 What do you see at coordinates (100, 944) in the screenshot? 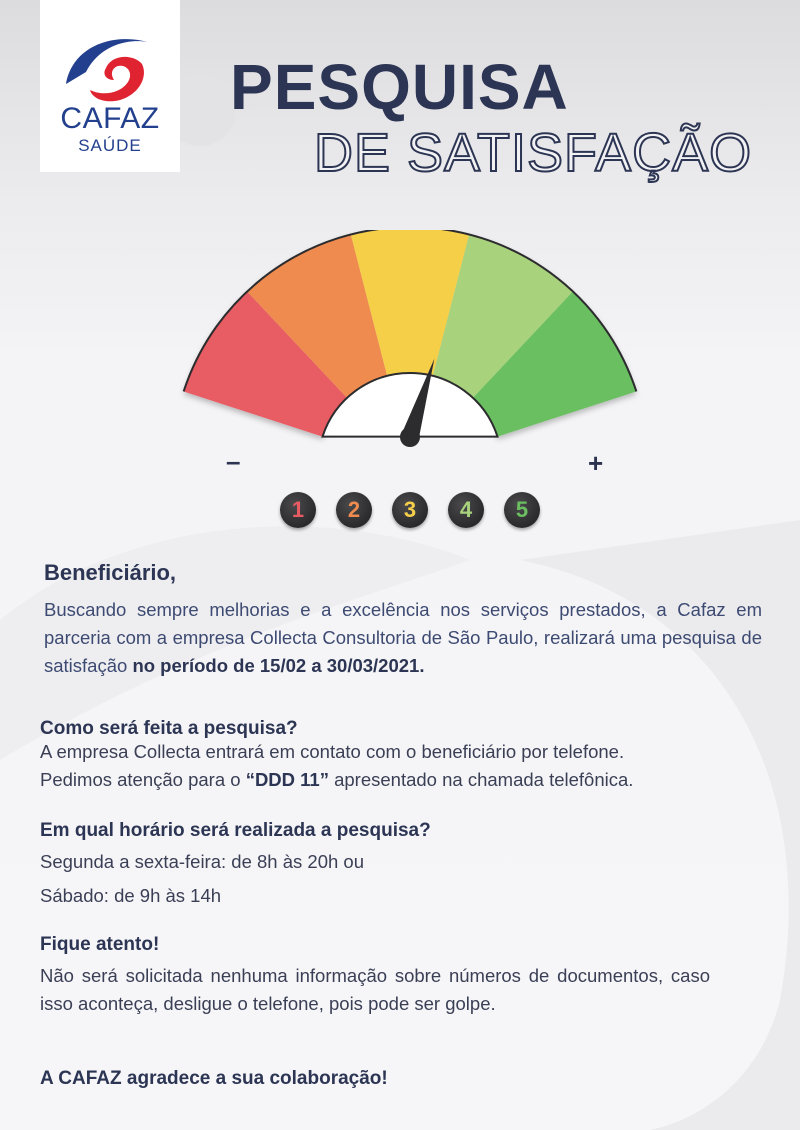
I see `section-warning-heading: Fique atento!` at bounding box center [100, 944].